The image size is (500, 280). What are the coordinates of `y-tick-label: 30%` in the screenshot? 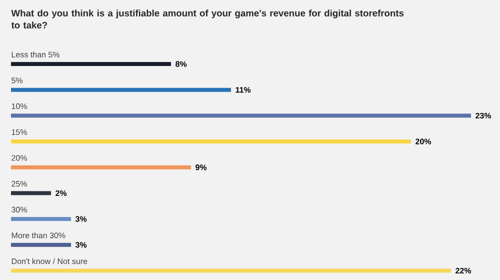 It's located at (20, 209).